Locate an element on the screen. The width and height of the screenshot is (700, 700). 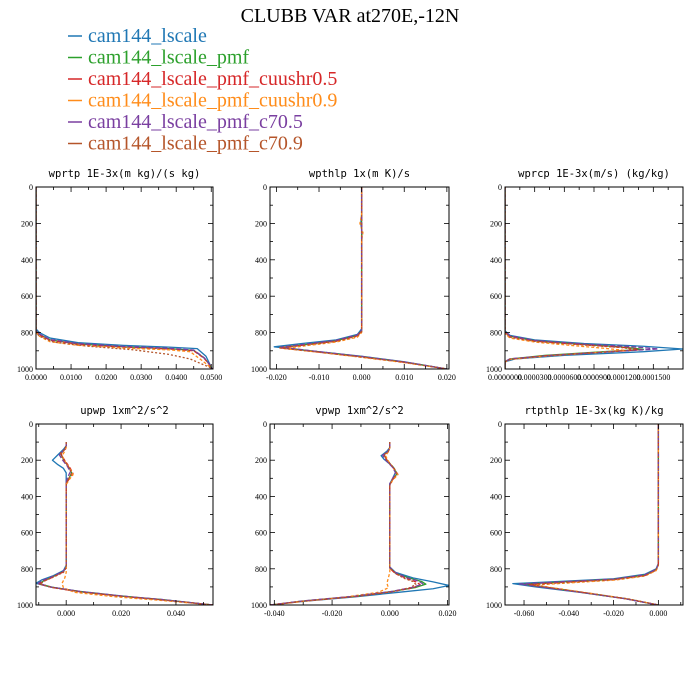
panel-title: wprcp 1E-3x(m/s) (kg/kg) is located at coordinates (594, 174).